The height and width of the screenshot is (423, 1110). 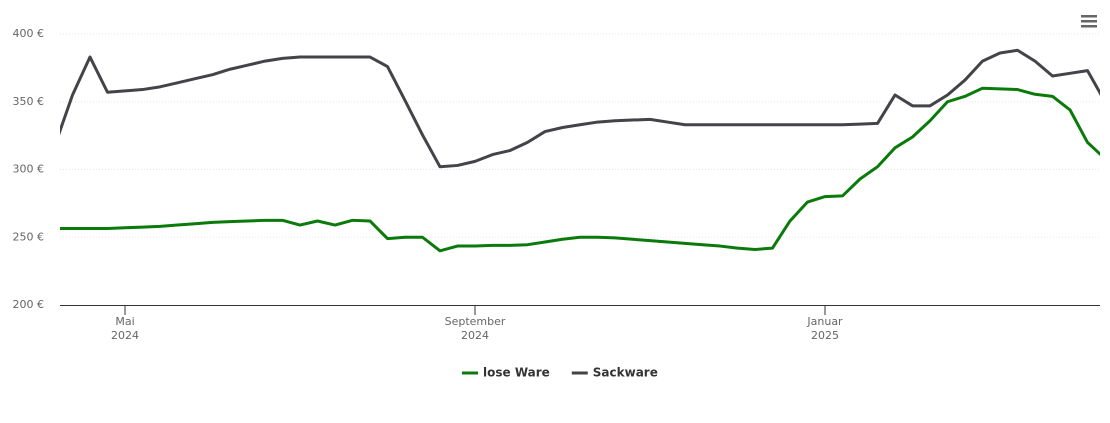 I want to click on x-tick-label: Januar 2025, so click(x=824, y=328).